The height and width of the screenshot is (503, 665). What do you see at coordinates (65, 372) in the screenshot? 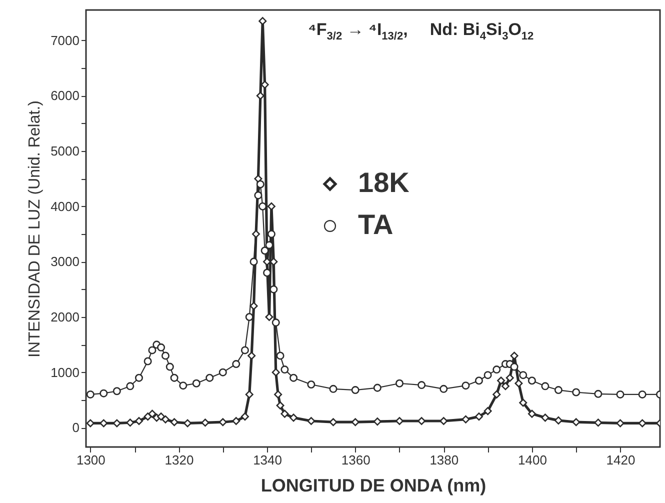
I see `y-tick-label: 1000` at bounding box center [65, 372].